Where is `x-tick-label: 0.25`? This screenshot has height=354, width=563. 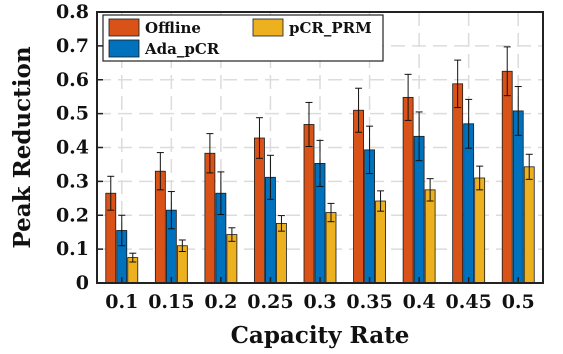 x-tick-label: 0.25 is located at coordinates (270, 302).